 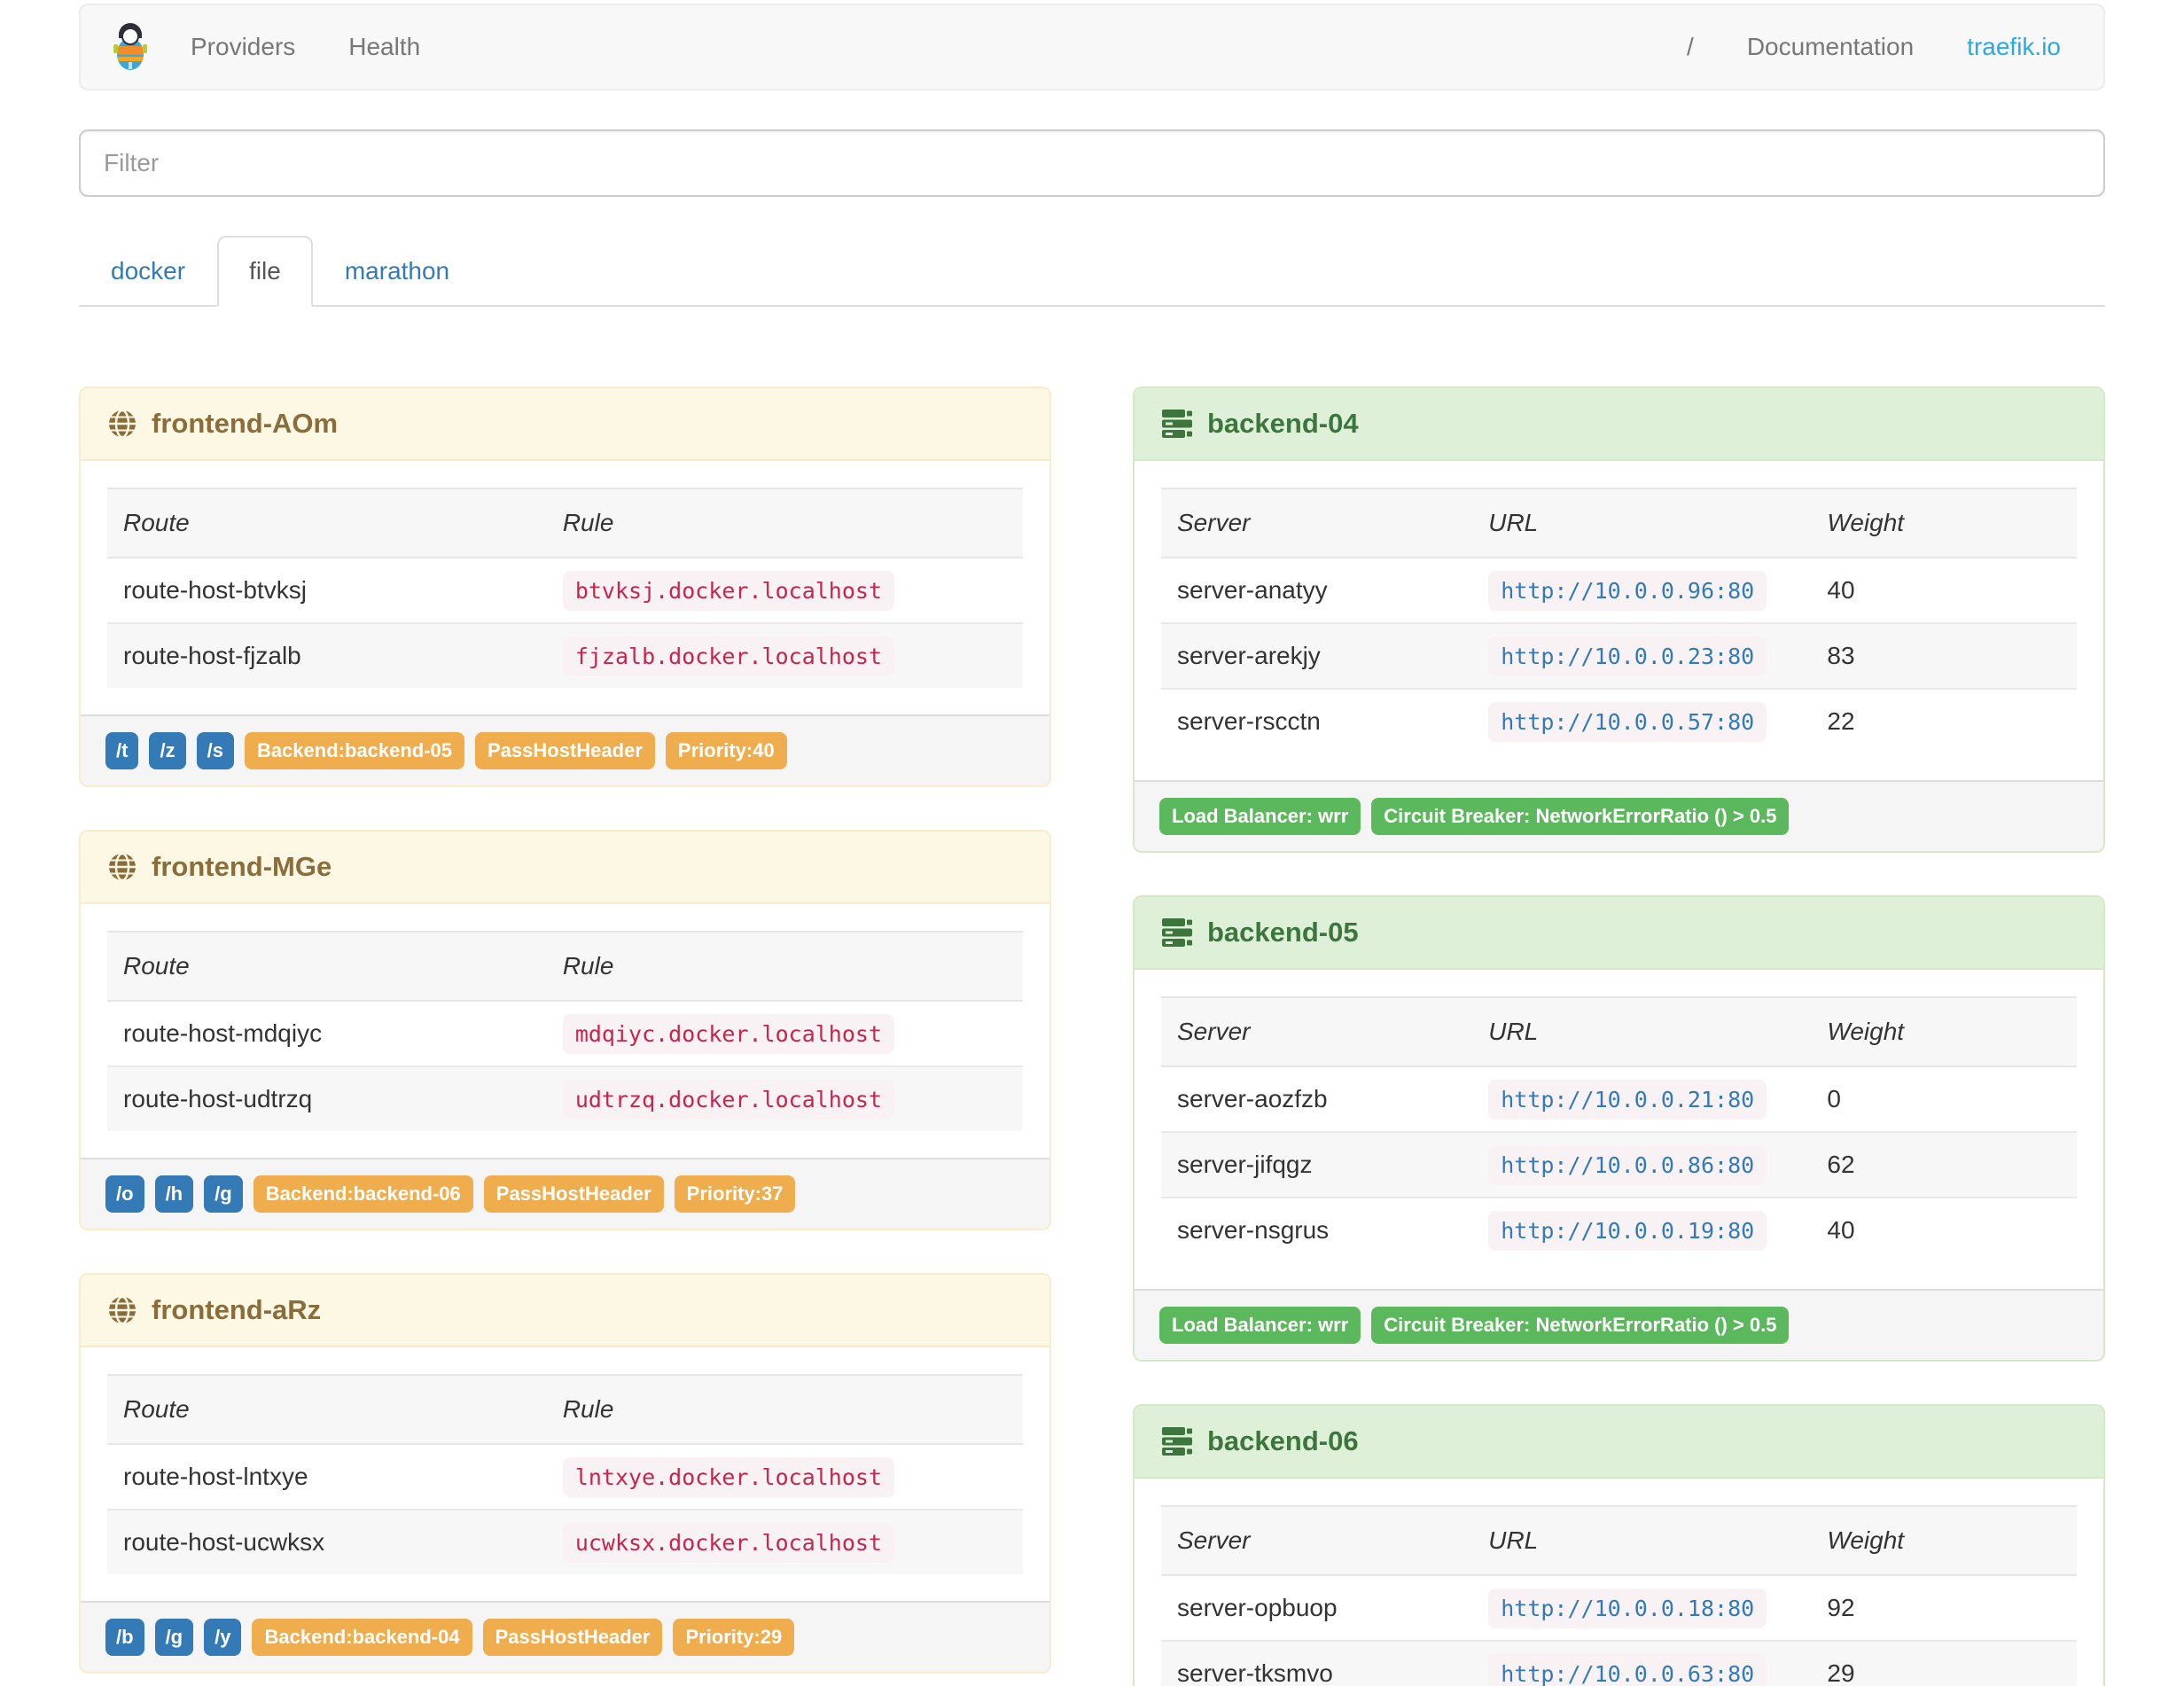 What do you see at coordinates (124, 1194) in the screenshot?
I see `path-badge: /o` at bounding box center [124, 1194].